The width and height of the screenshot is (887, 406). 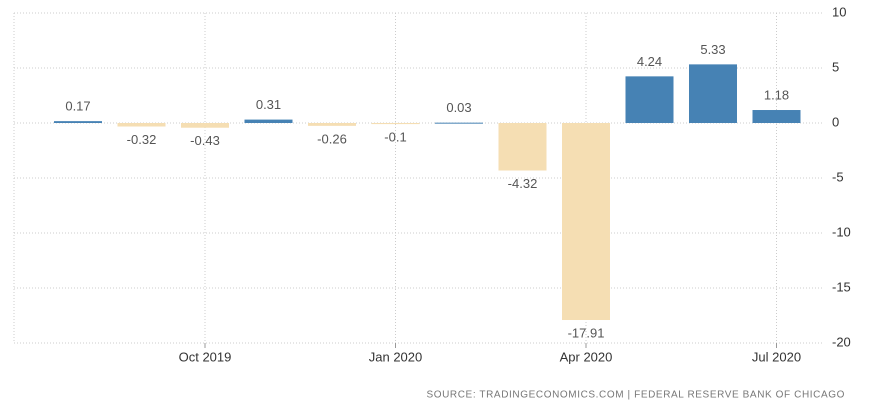 What do you see at coordinates (839, 11) in the screenshot?
I see `y-tick-label: 10` at bounding box center [839, 11].